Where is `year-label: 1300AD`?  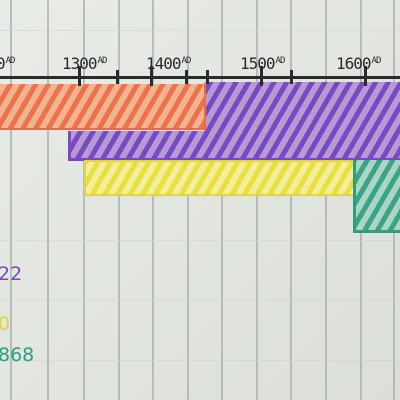
year-label: 1300AD is located at coordinates (84, 63).